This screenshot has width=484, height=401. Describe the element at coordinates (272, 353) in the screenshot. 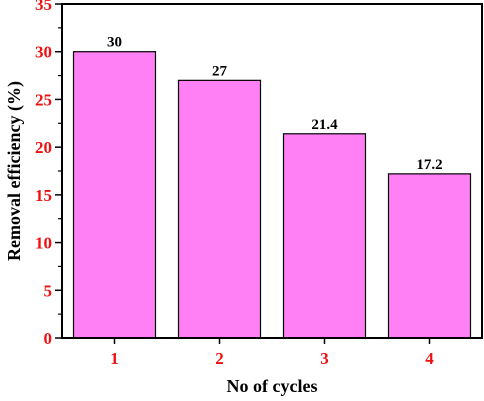

I see `x-axis-ticks: 1 2 3 4` at that location.